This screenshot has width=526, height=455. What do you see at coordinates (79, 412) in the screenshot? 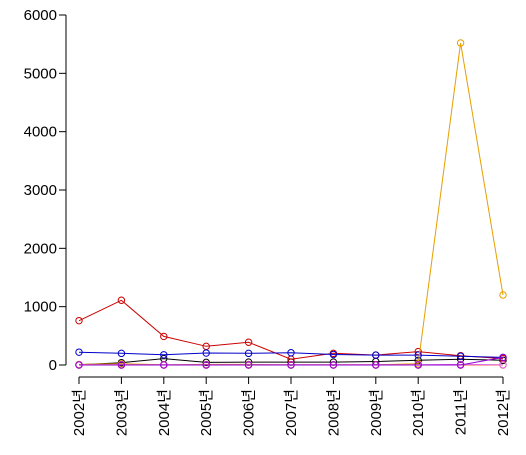
I see `x-tick-label: 2002년` at bounding box center [79, 412].